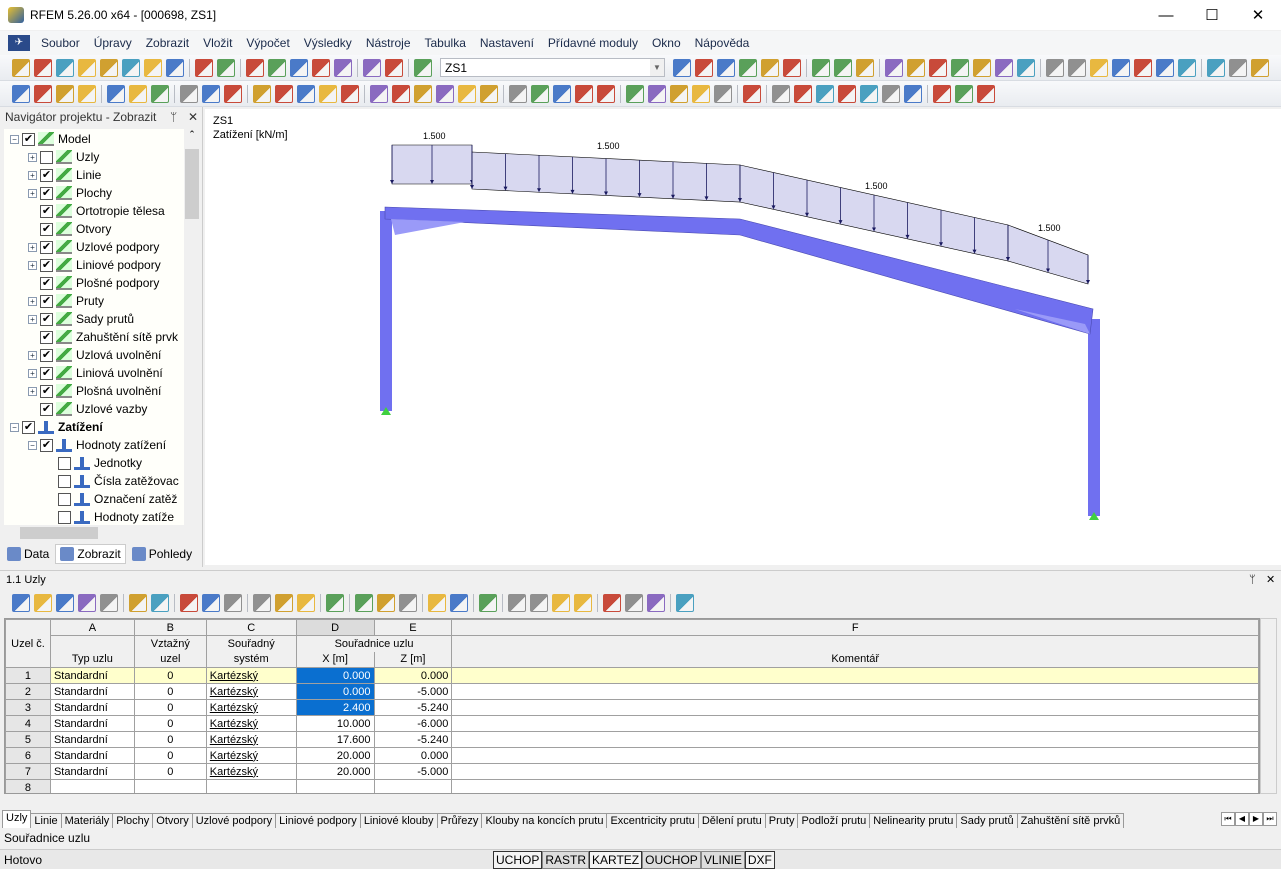  I want to click on filter-icon, so click(723, 93).